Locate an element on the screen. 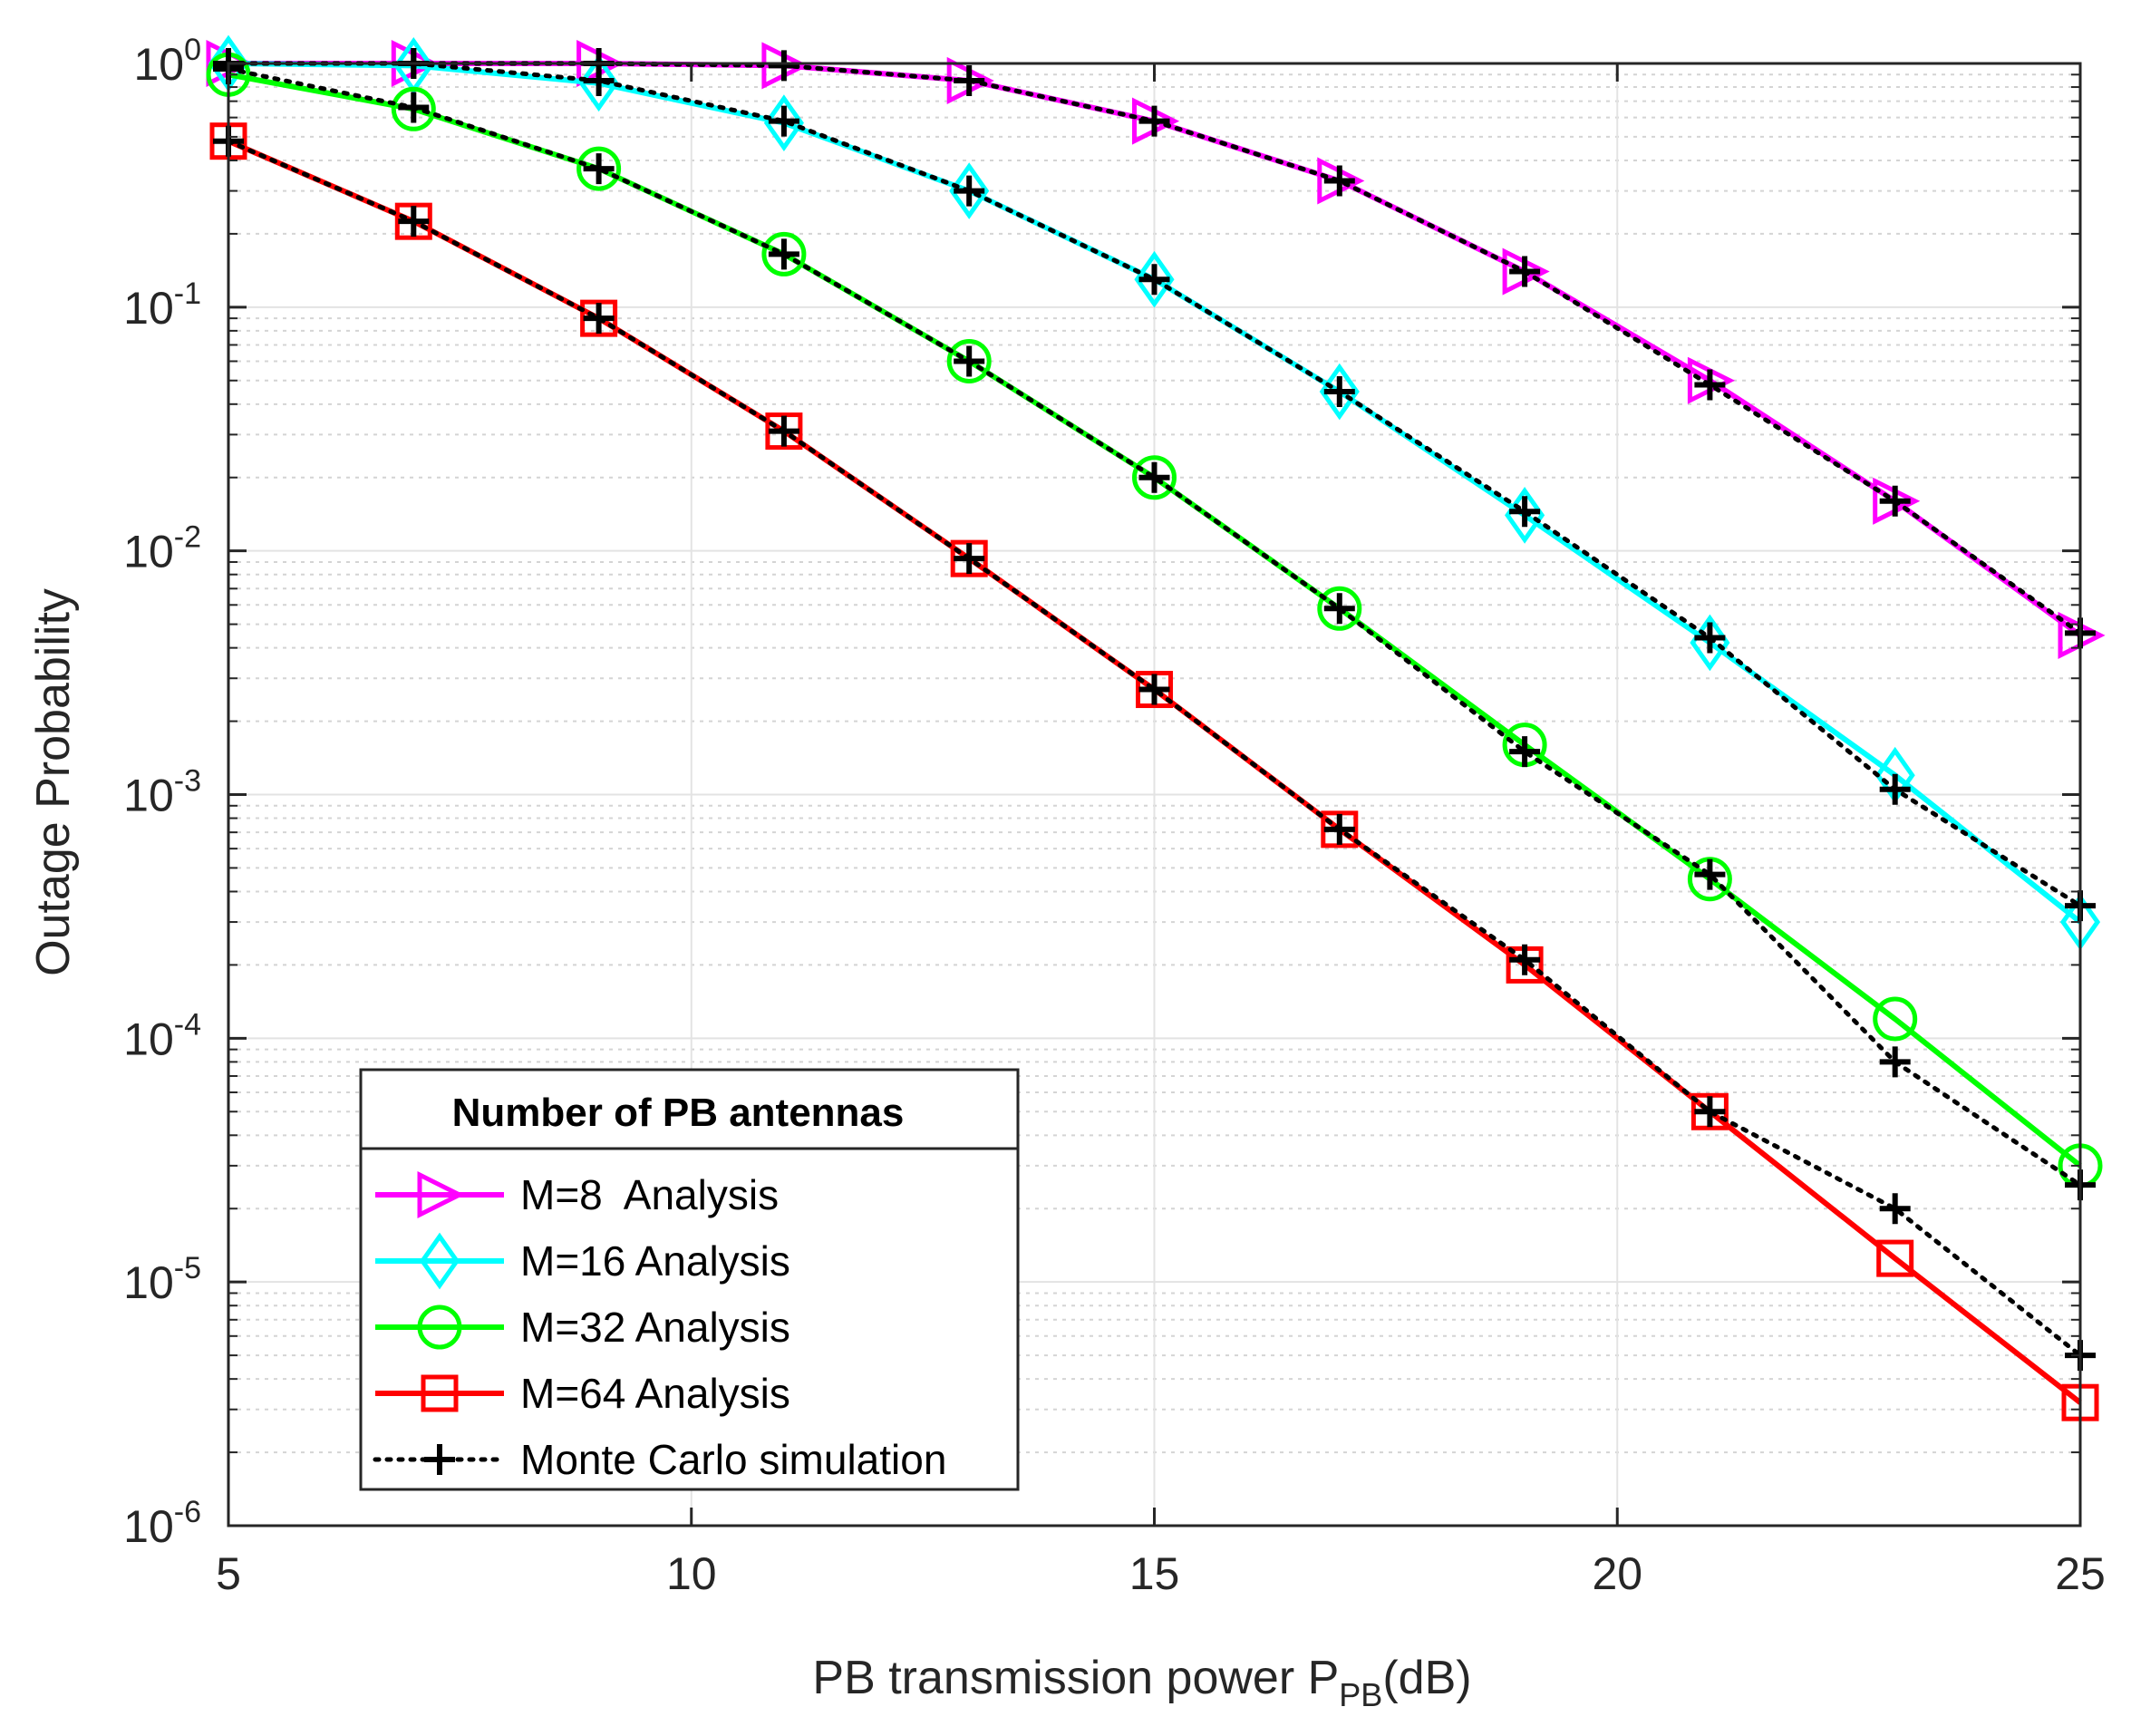 This screenshot has height=1736, width=2131. y-tick-label: 10⁰ is located at coordinates (167, 61).